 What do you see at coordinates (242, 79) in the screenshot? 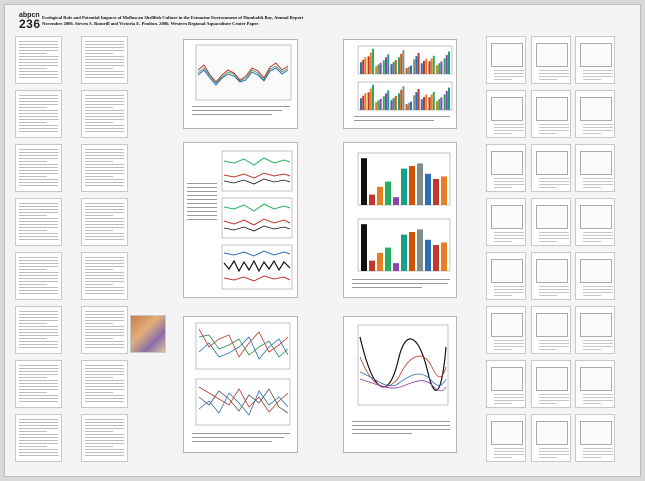
I see `timeseries-plot` at bounding box center [242, 79].